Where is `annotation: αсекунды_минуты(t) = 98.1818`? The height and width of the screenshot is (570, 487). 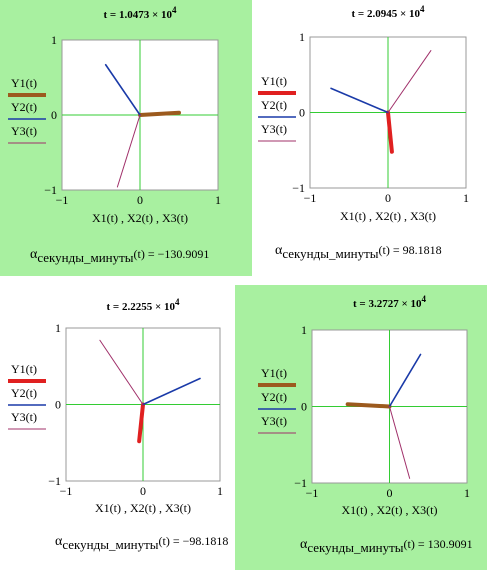
annotation: αсекунды_минуты(t) = 98.1818 is located at coordinates (358, 252).